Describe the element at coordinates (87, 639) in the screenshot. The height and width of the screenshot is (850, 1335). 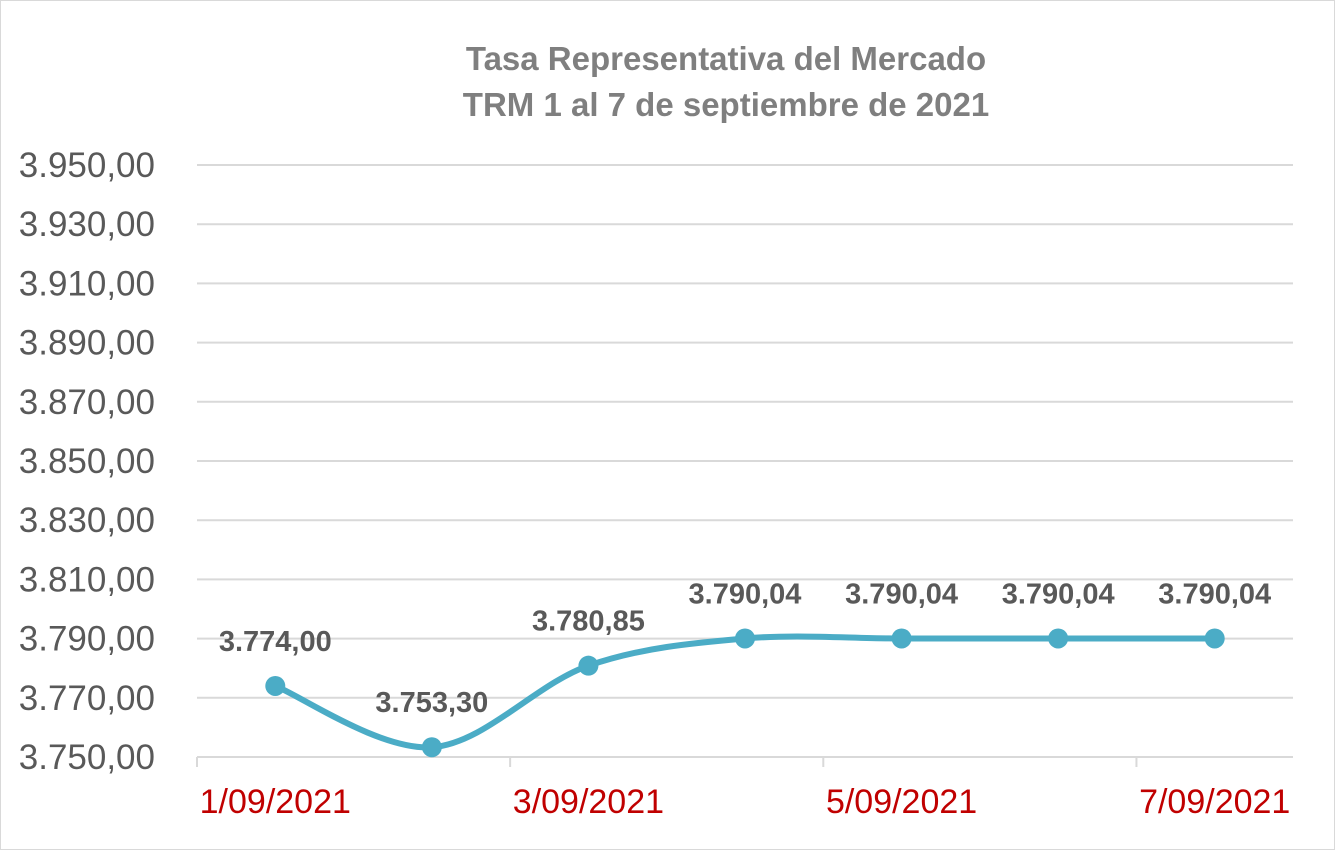
I see `y-tick-label: 3.790,00` at that location.